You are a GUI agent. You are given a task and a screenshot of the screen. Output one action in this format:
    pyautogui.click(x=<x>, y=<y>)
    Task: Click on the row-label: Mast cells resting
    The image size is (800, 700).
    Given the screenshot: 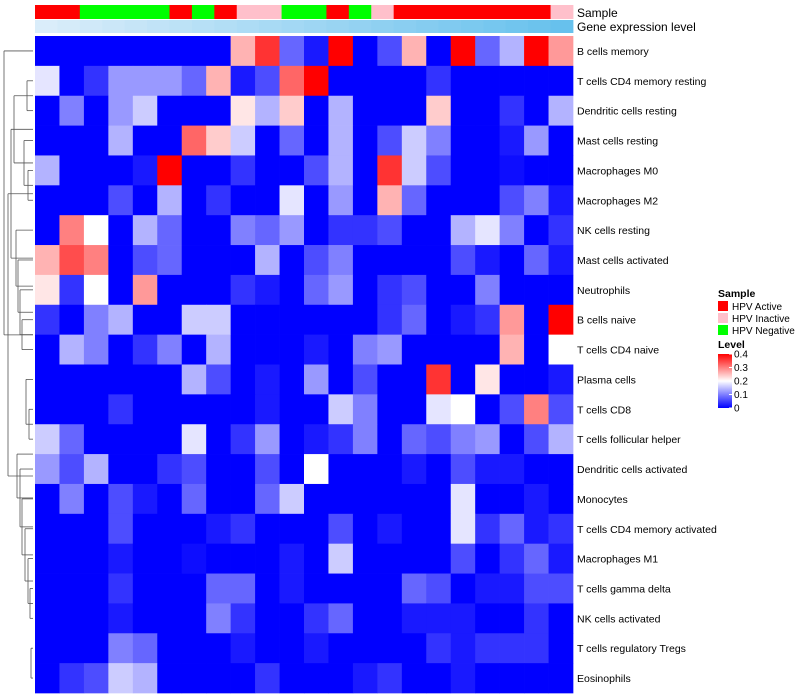 What is the action you would take?
    pyautogui.click(x=617, y=142)
    